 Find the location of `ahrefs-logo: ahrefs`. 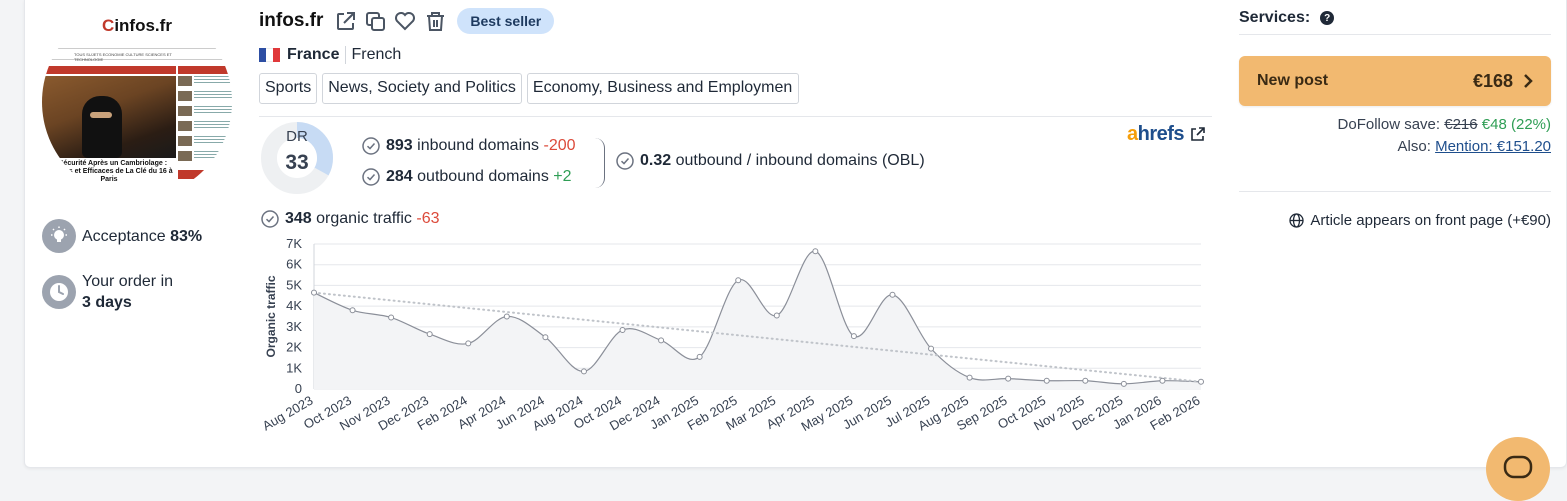

ahrefs-logo: ahrefs is located at coordinates (1156, 134).